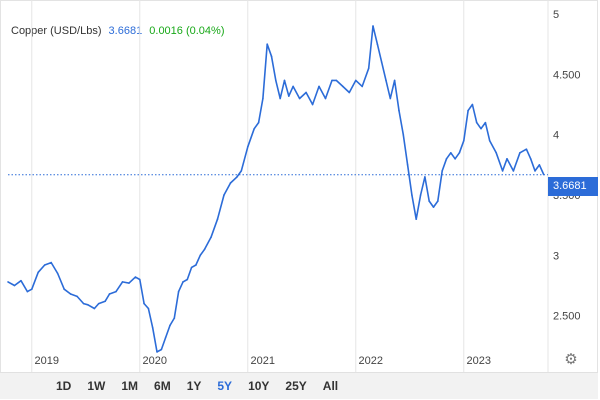 This screenshot has height=400, width=600. Describe the element at coordinates (479, 361) in the screenshot. I see `x-tick-label: 2023` at that location.